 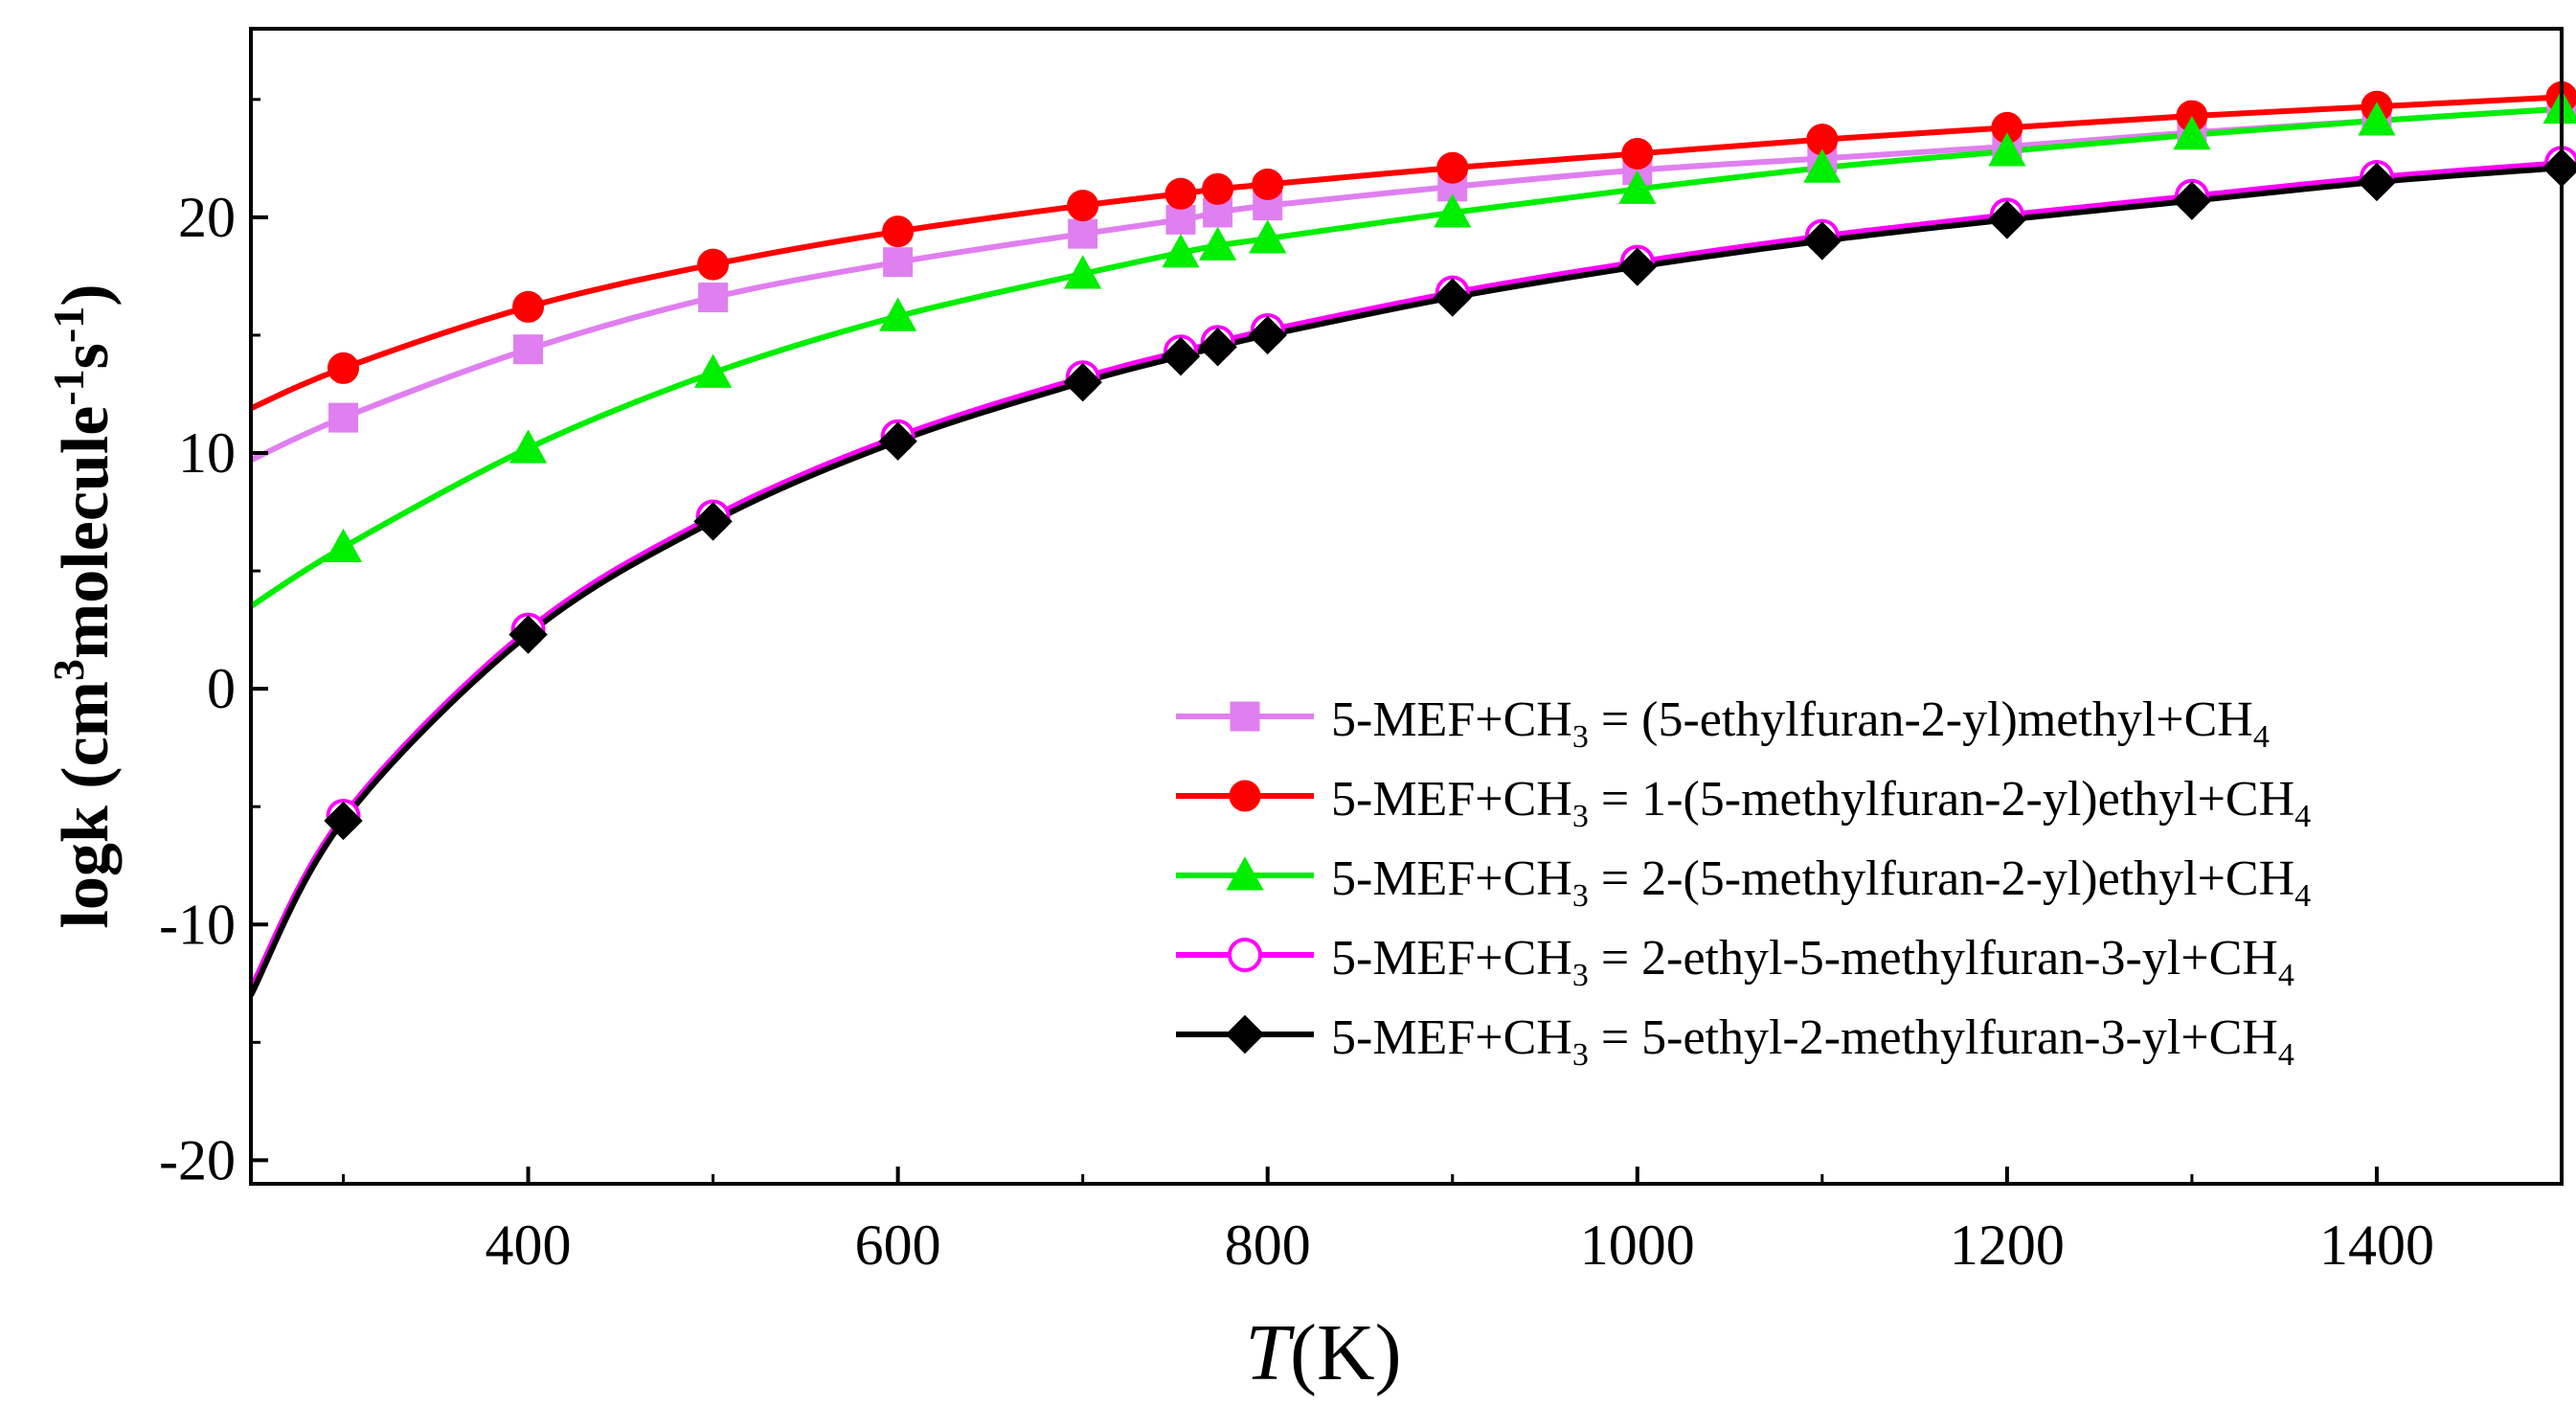 What do you see at coordinates (2007, 1245) in the screenshot?
I see `x-tick-label-1200: 1200` at bounding box center [2007, 1245].